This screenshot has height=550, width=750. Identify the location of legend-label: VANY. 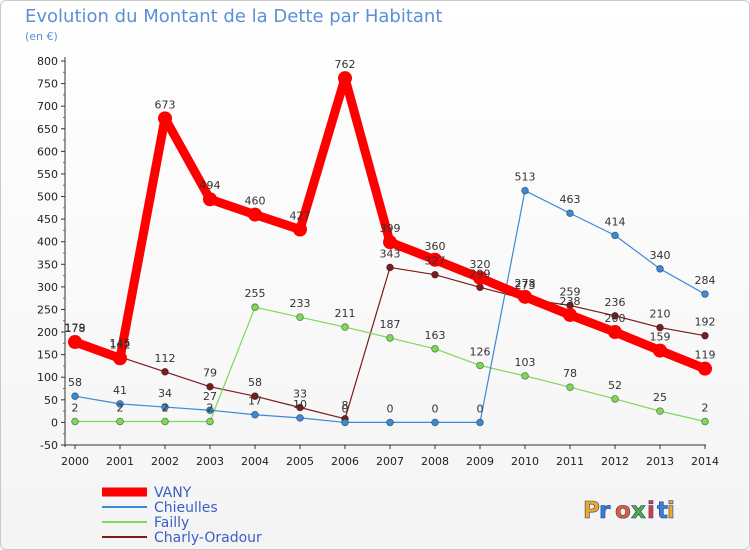
(173, 493).